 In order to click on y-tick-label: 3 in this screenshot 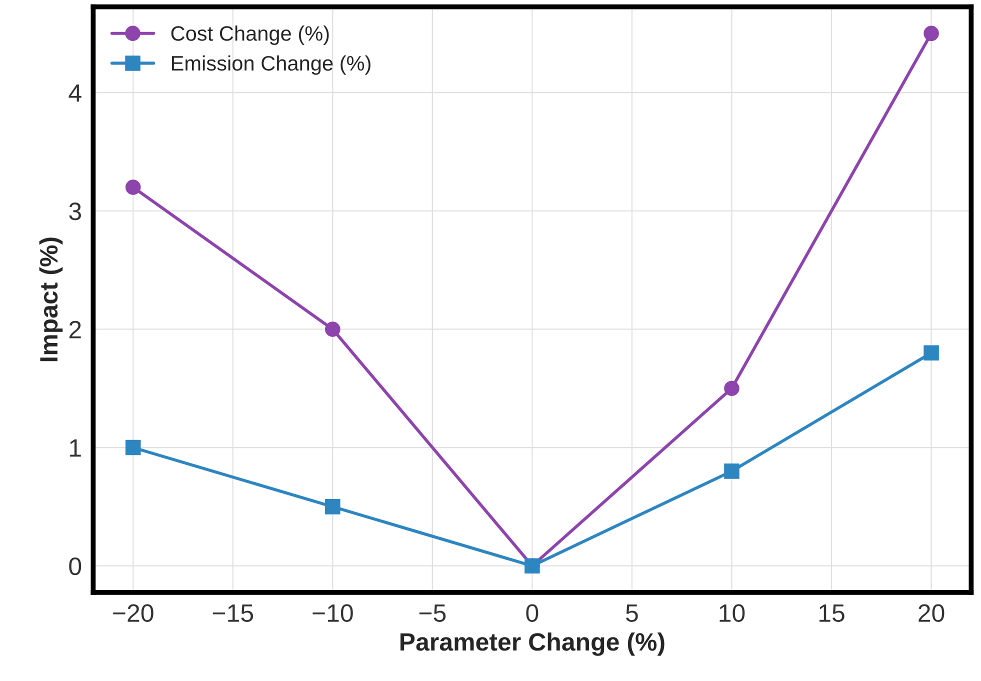, I will do `click(75, 211)`.